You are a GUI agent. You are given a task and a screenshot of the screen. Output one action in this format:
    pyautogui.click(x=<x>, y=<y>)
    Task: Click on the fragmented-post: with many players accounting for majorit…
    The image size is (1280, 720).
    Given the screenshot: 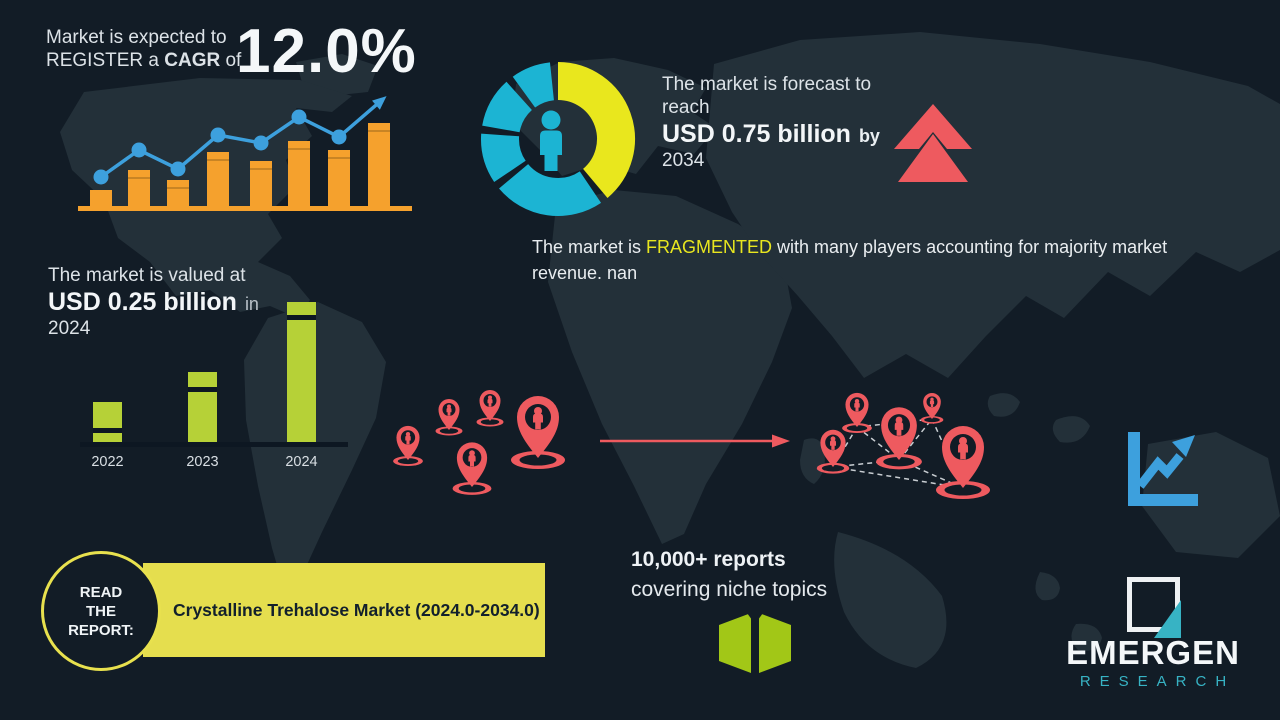 What is the action you would take?
    pyautogui.click(x=850, y=260)
    